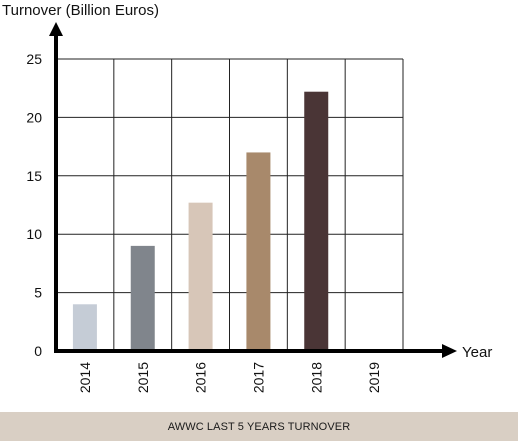 The width and height of the screenshot is (518, 441). What do you see at coordinates (316, 377) in the screenshot?
I see `x-tick-label: 2018` at bounding box center [316, 377].